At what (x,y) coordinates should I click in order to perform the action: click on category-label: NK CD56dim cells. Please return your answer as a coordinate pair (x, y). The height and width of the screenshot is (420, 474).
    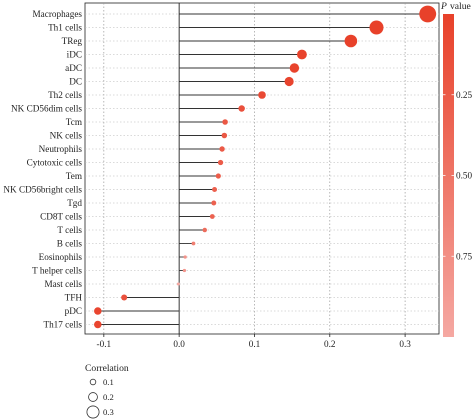
    Looking at the image, I should click on (46, 109).